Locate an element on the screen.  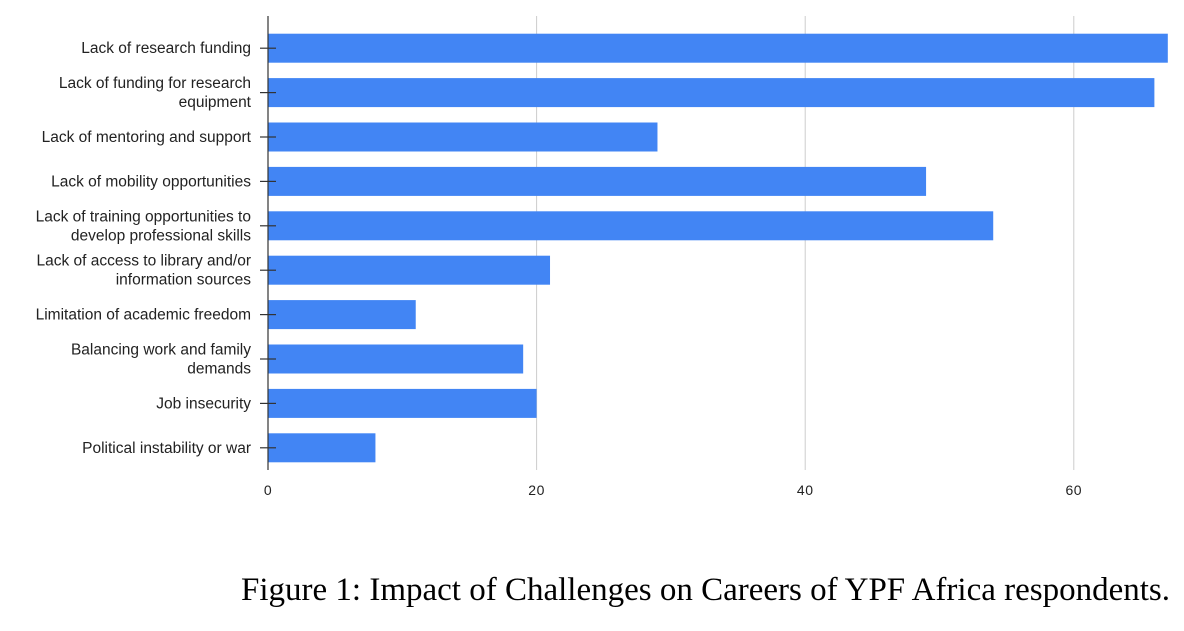
x-tick-label: 40 is located at coordinates (805, 490).